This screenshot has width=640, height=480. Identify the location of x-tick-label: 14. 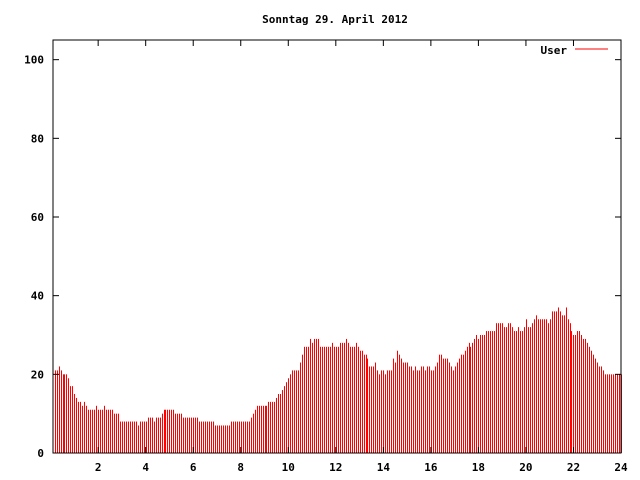
(384, 467).